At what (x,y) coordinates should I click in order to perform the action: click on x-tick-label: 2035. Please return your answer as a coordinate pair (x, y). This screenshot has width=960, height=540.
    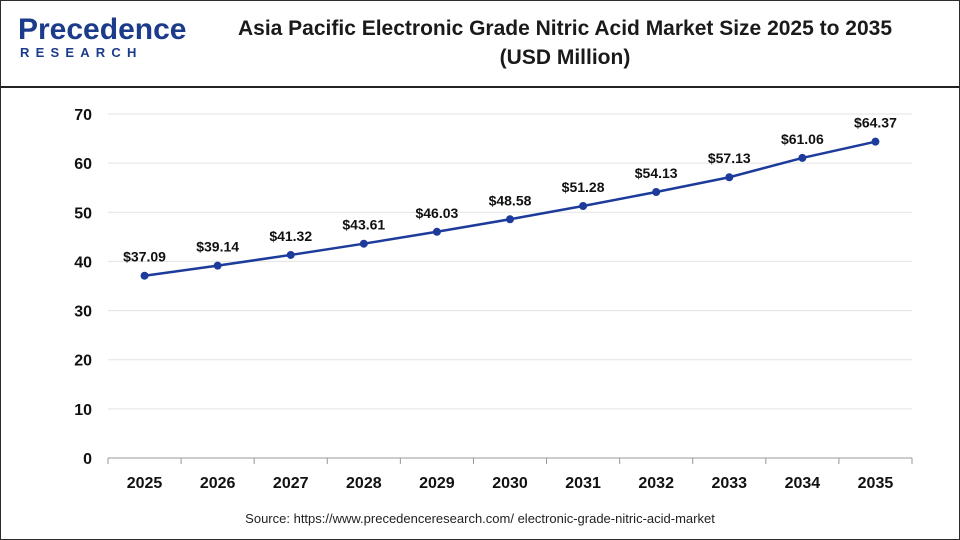
    Looking at the image, I should click on (876, 483).